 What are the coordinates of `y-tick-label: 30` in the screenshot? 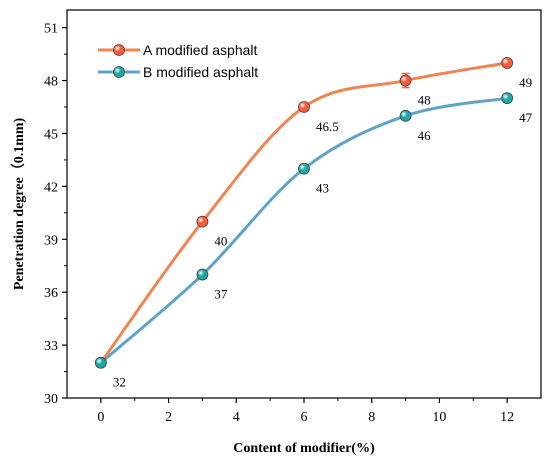 It's located at (51, 399).